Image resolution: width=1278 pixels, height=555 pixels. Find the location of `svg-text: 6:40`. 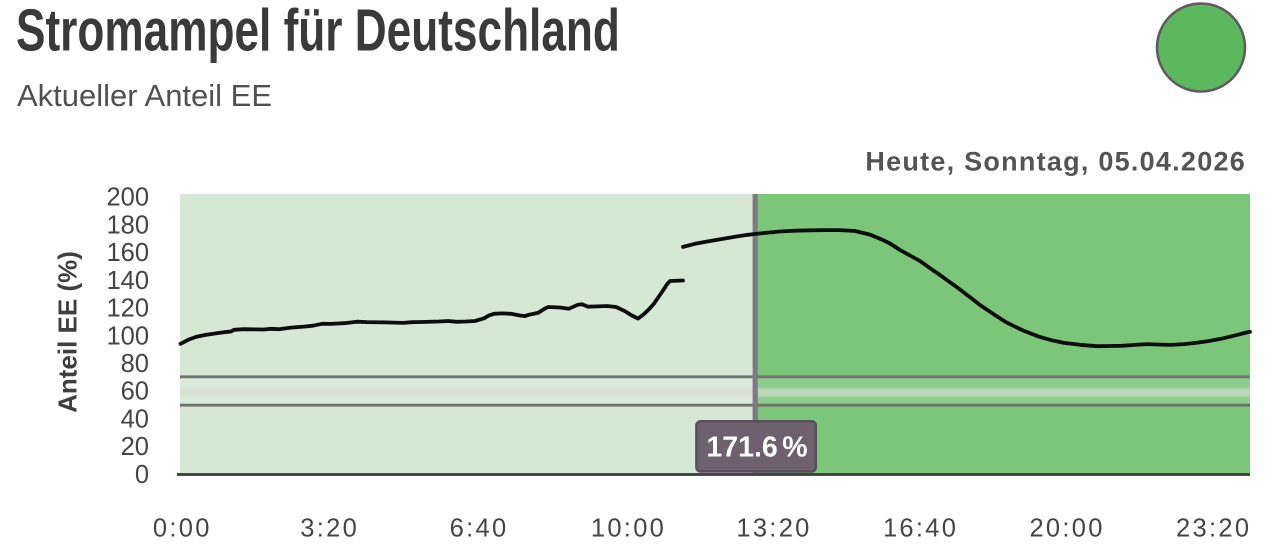

svg-text: 6:40 is located at coordinates (479, 528).